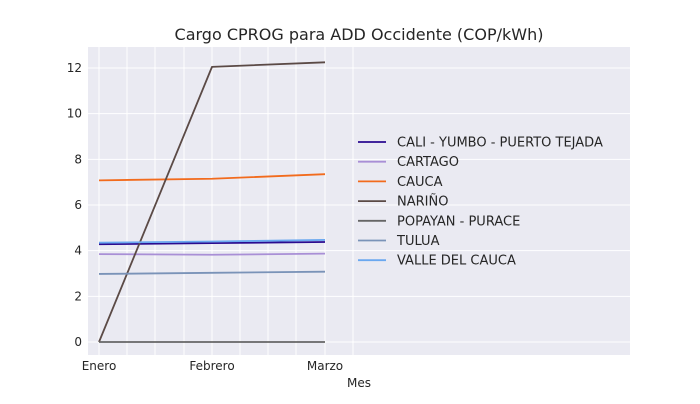  I want to click on y-tick-label: 12, so click(74, 68).